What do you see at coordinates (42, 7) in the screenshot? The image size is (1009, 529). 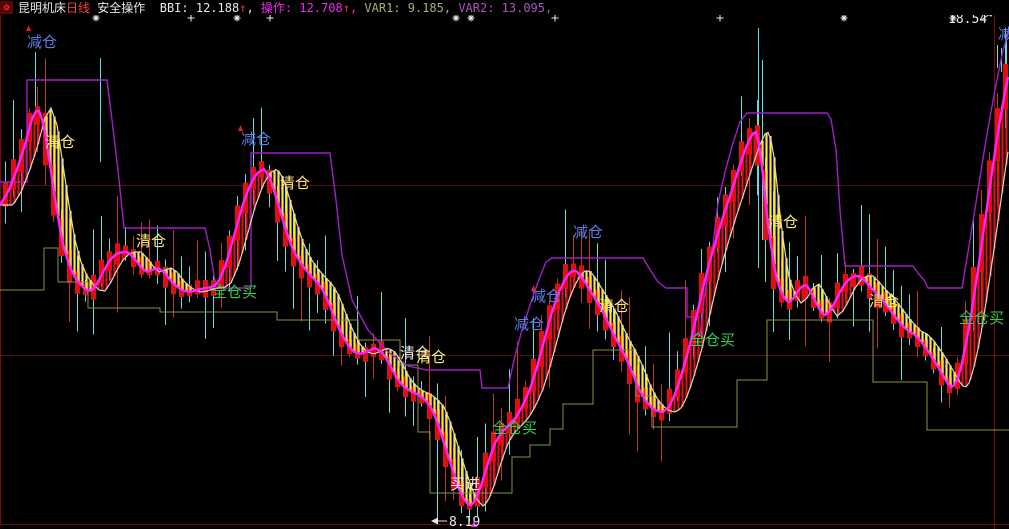 I see `title-segment: 昆明机床` at bounding box center [42, 7].